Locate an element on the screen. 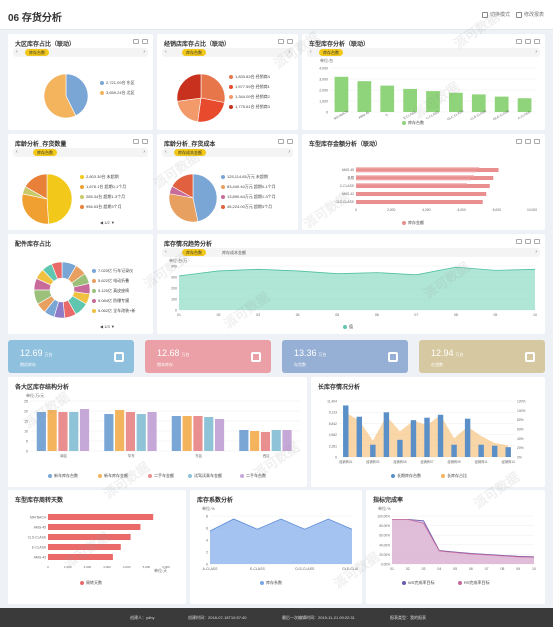 This screenshot has height=627, width=553. edit-report-button: 修改报表 is located at coordinates (530, 14).